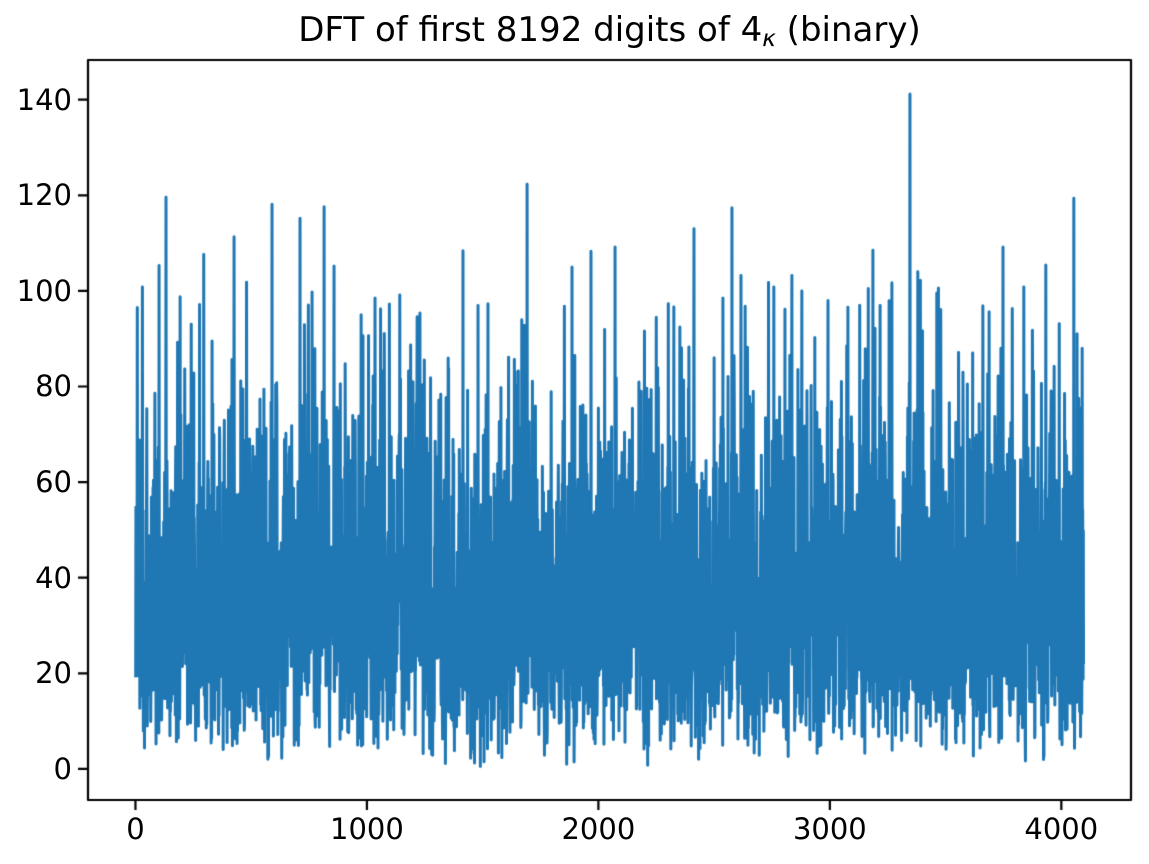 This screenshot has height=864, width=1149. What do you see at coordinates (848, 30) in the screenshot?
I see `chart-title-suffix: (binary)` at bounding box center [848, 30].